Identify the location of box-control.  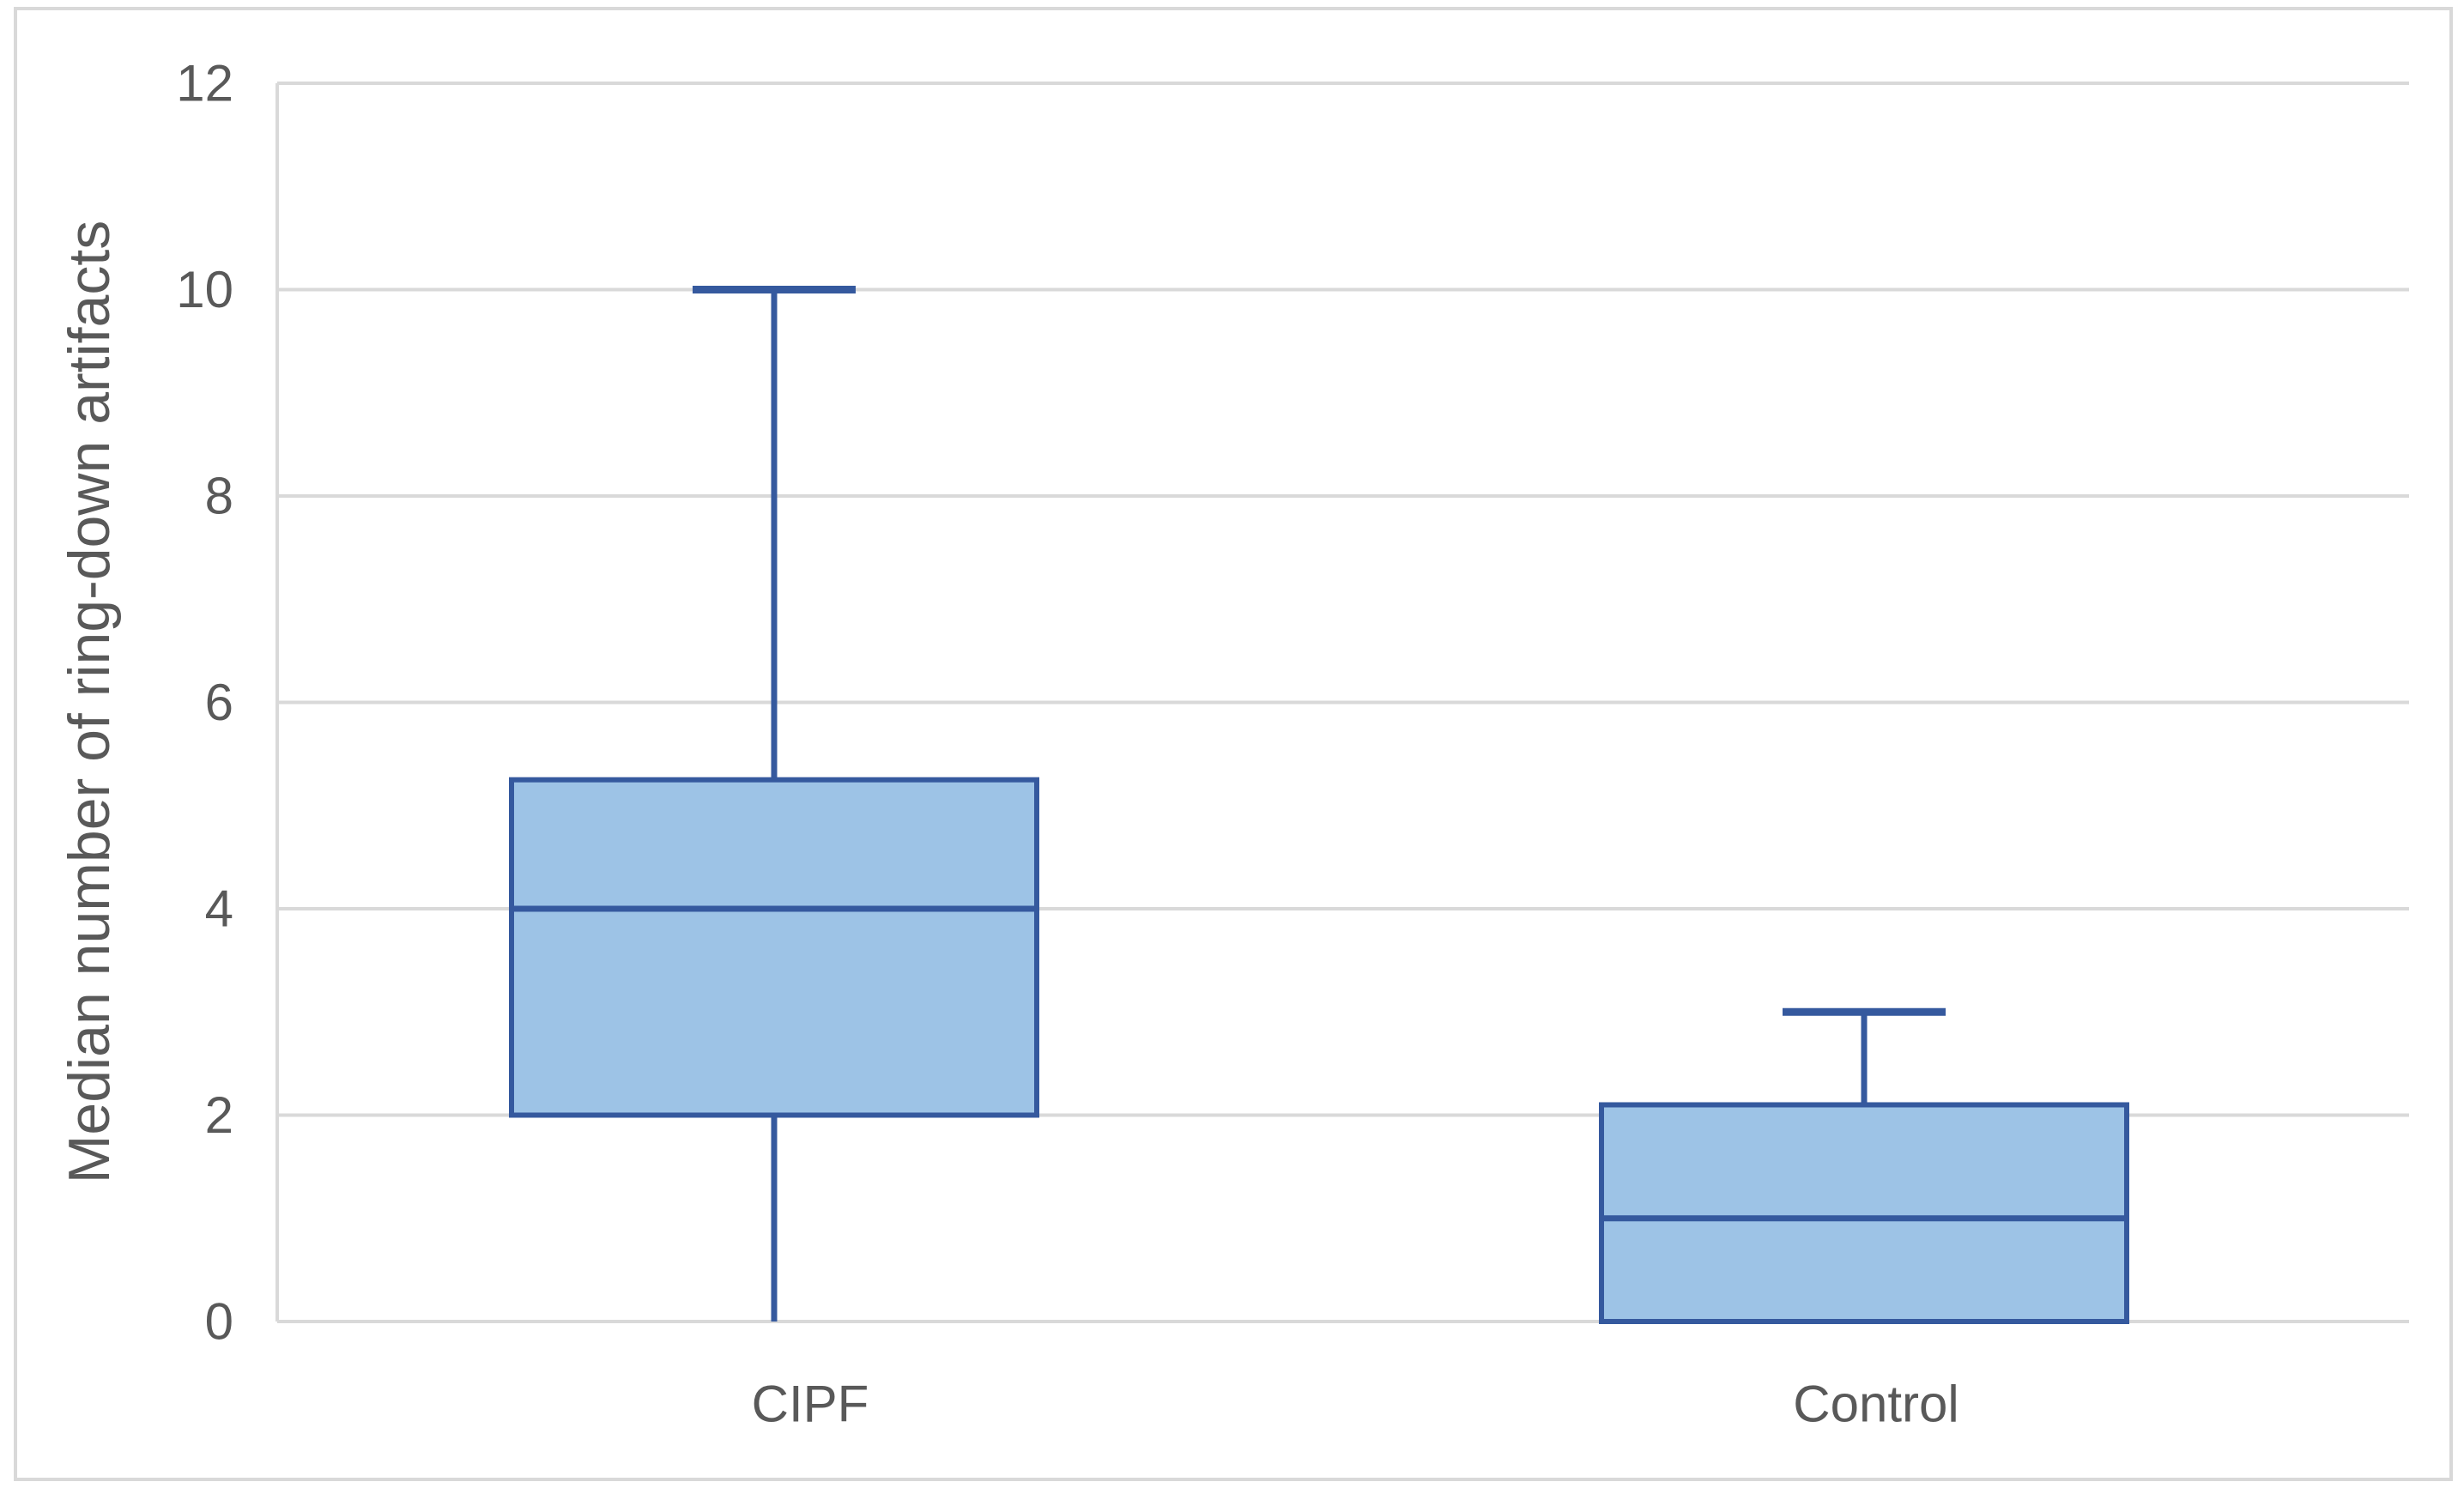
(1864, 1213).